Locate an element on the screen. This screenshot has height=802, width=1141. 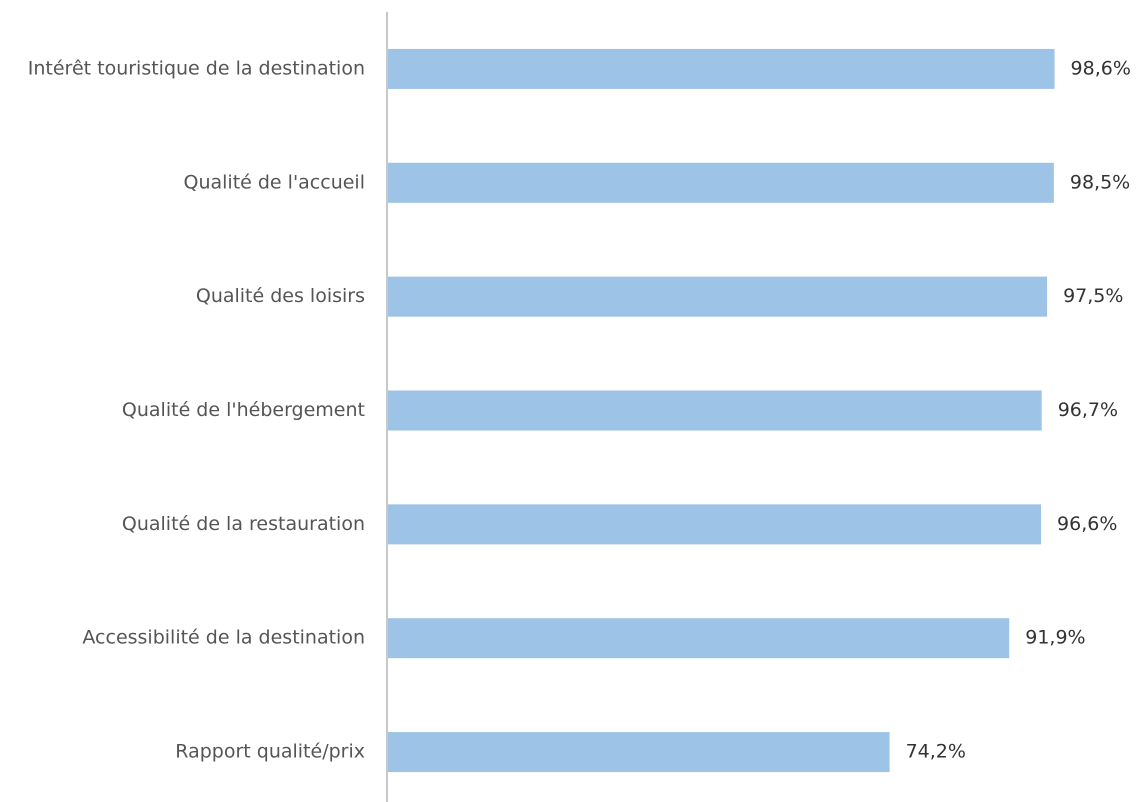
category-label: Qualité de la restauration is located at coordinates (243, 524).